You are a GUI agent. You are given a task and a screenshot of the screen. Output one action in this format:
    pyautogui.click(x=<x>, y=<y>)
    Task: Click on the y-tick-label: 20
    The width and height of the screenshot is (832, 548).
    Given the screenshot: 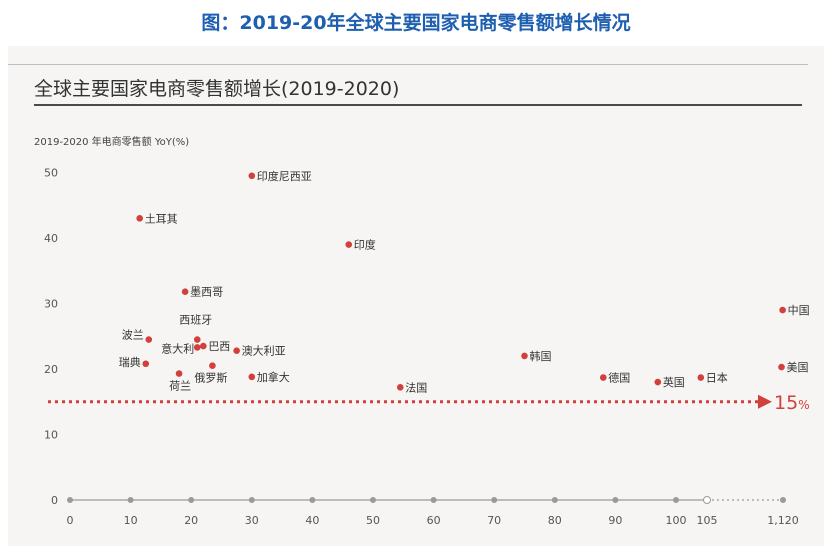 What is the action you would take?
    pyautogui.click(x=51, y=369)
    